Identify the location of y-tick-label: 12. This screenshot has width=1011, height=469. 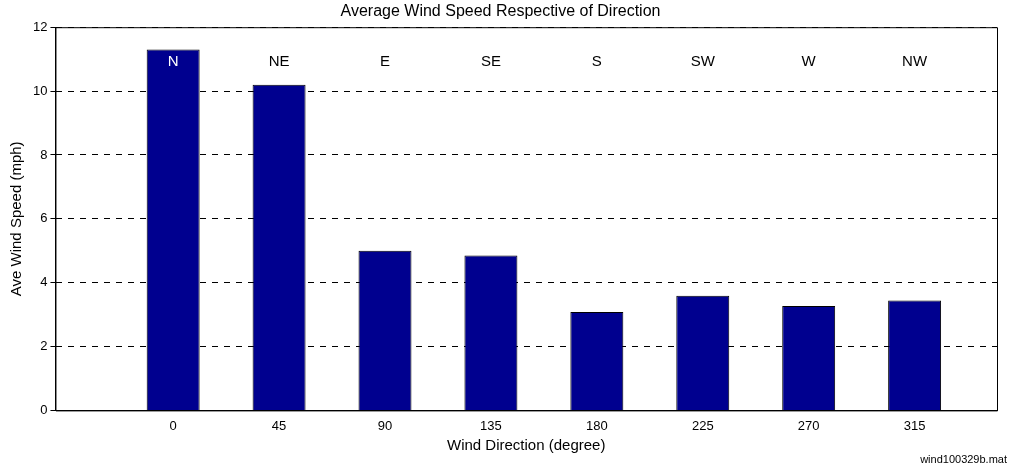
(40, 26).